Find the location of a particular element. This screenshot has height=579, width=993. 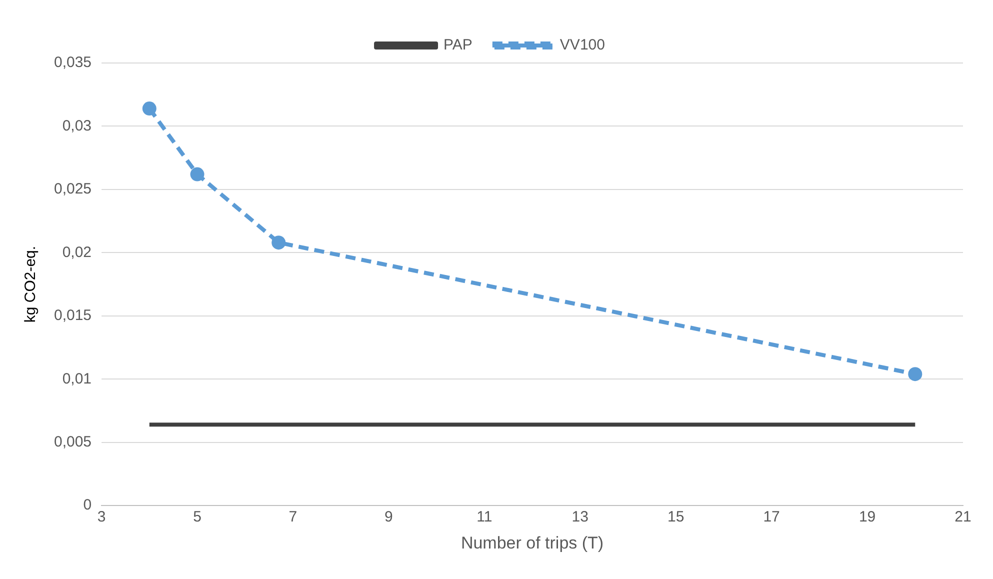

y-tick-label: 0,03 is located at coordinates (77, 125).